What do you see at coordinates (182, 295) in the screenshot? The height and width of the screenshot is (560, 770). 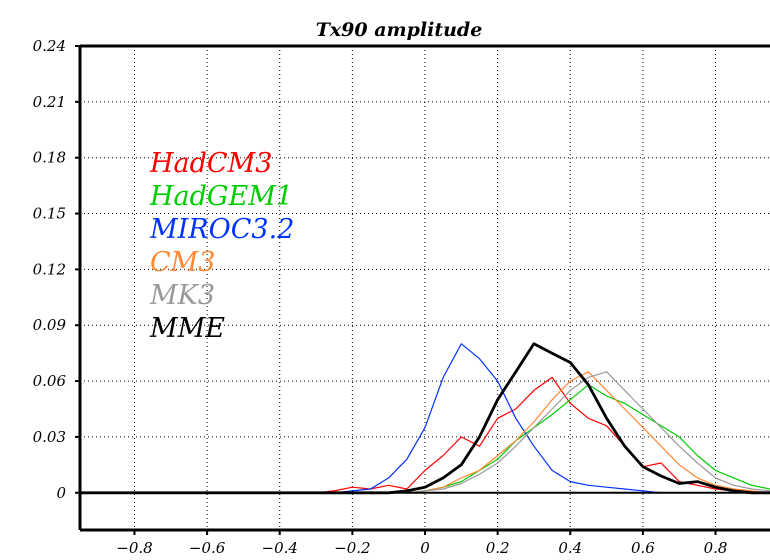 I see `legend-entry-mk3: MK3` at bounding box center [182, 295].